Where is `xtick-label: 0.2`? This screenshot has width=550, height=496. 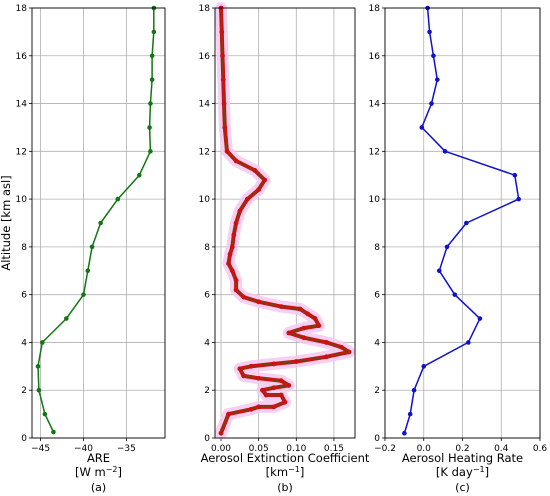
xtick-label: 0.2 is located at coordinates (462, 449).